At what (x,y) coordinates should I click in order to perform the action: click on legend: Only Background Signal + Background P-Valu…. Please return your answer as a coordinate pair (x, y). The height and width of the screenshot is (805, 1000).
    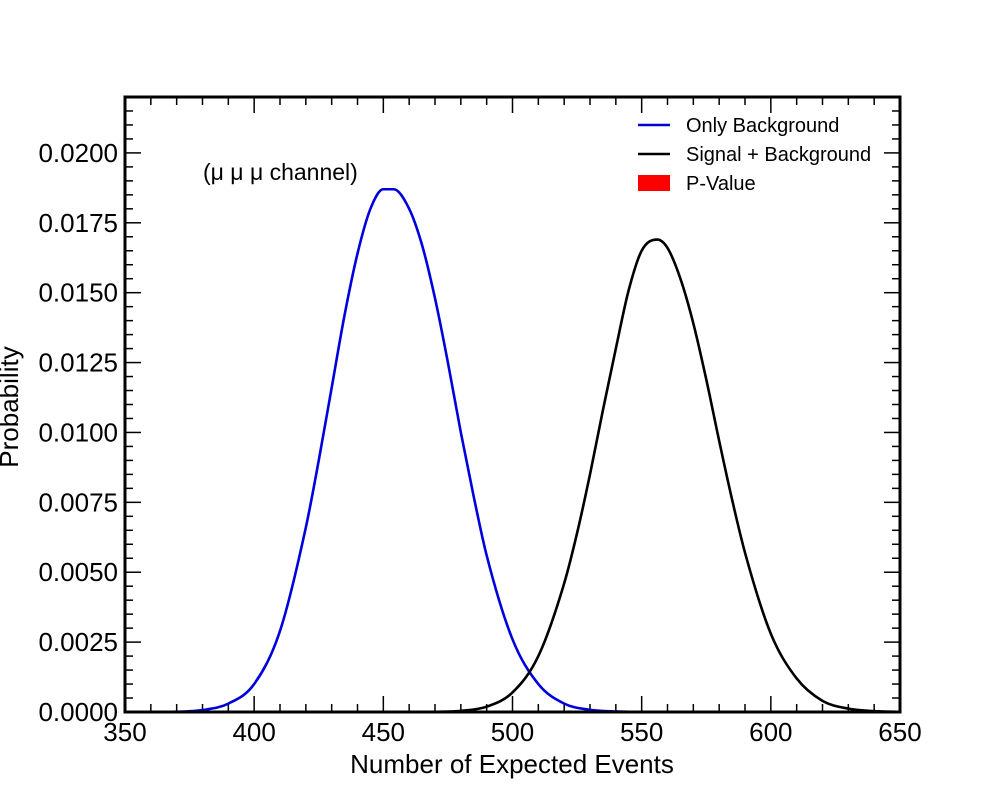
    Looking at the image, I should click on (754, 155).